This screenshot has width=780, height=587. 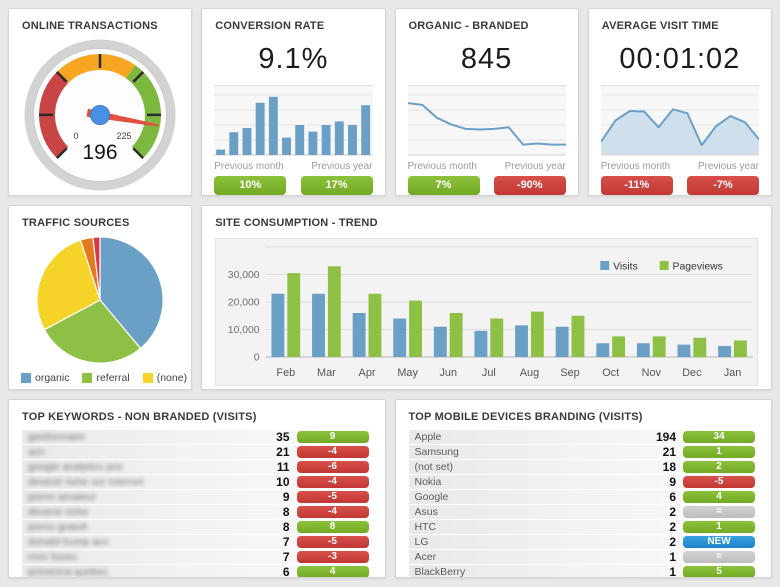 I want to click on trend-badge: 1, so click(x=719, y=526).